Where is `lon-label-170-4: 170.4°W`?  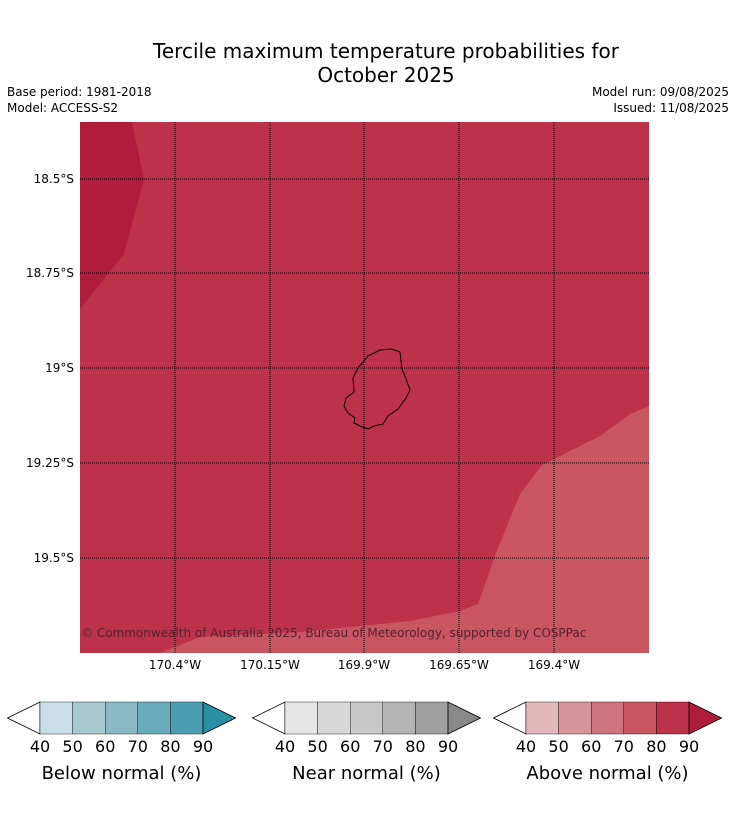
lon-label-170-4: 170.4°W is located at coordinates (175, 665).